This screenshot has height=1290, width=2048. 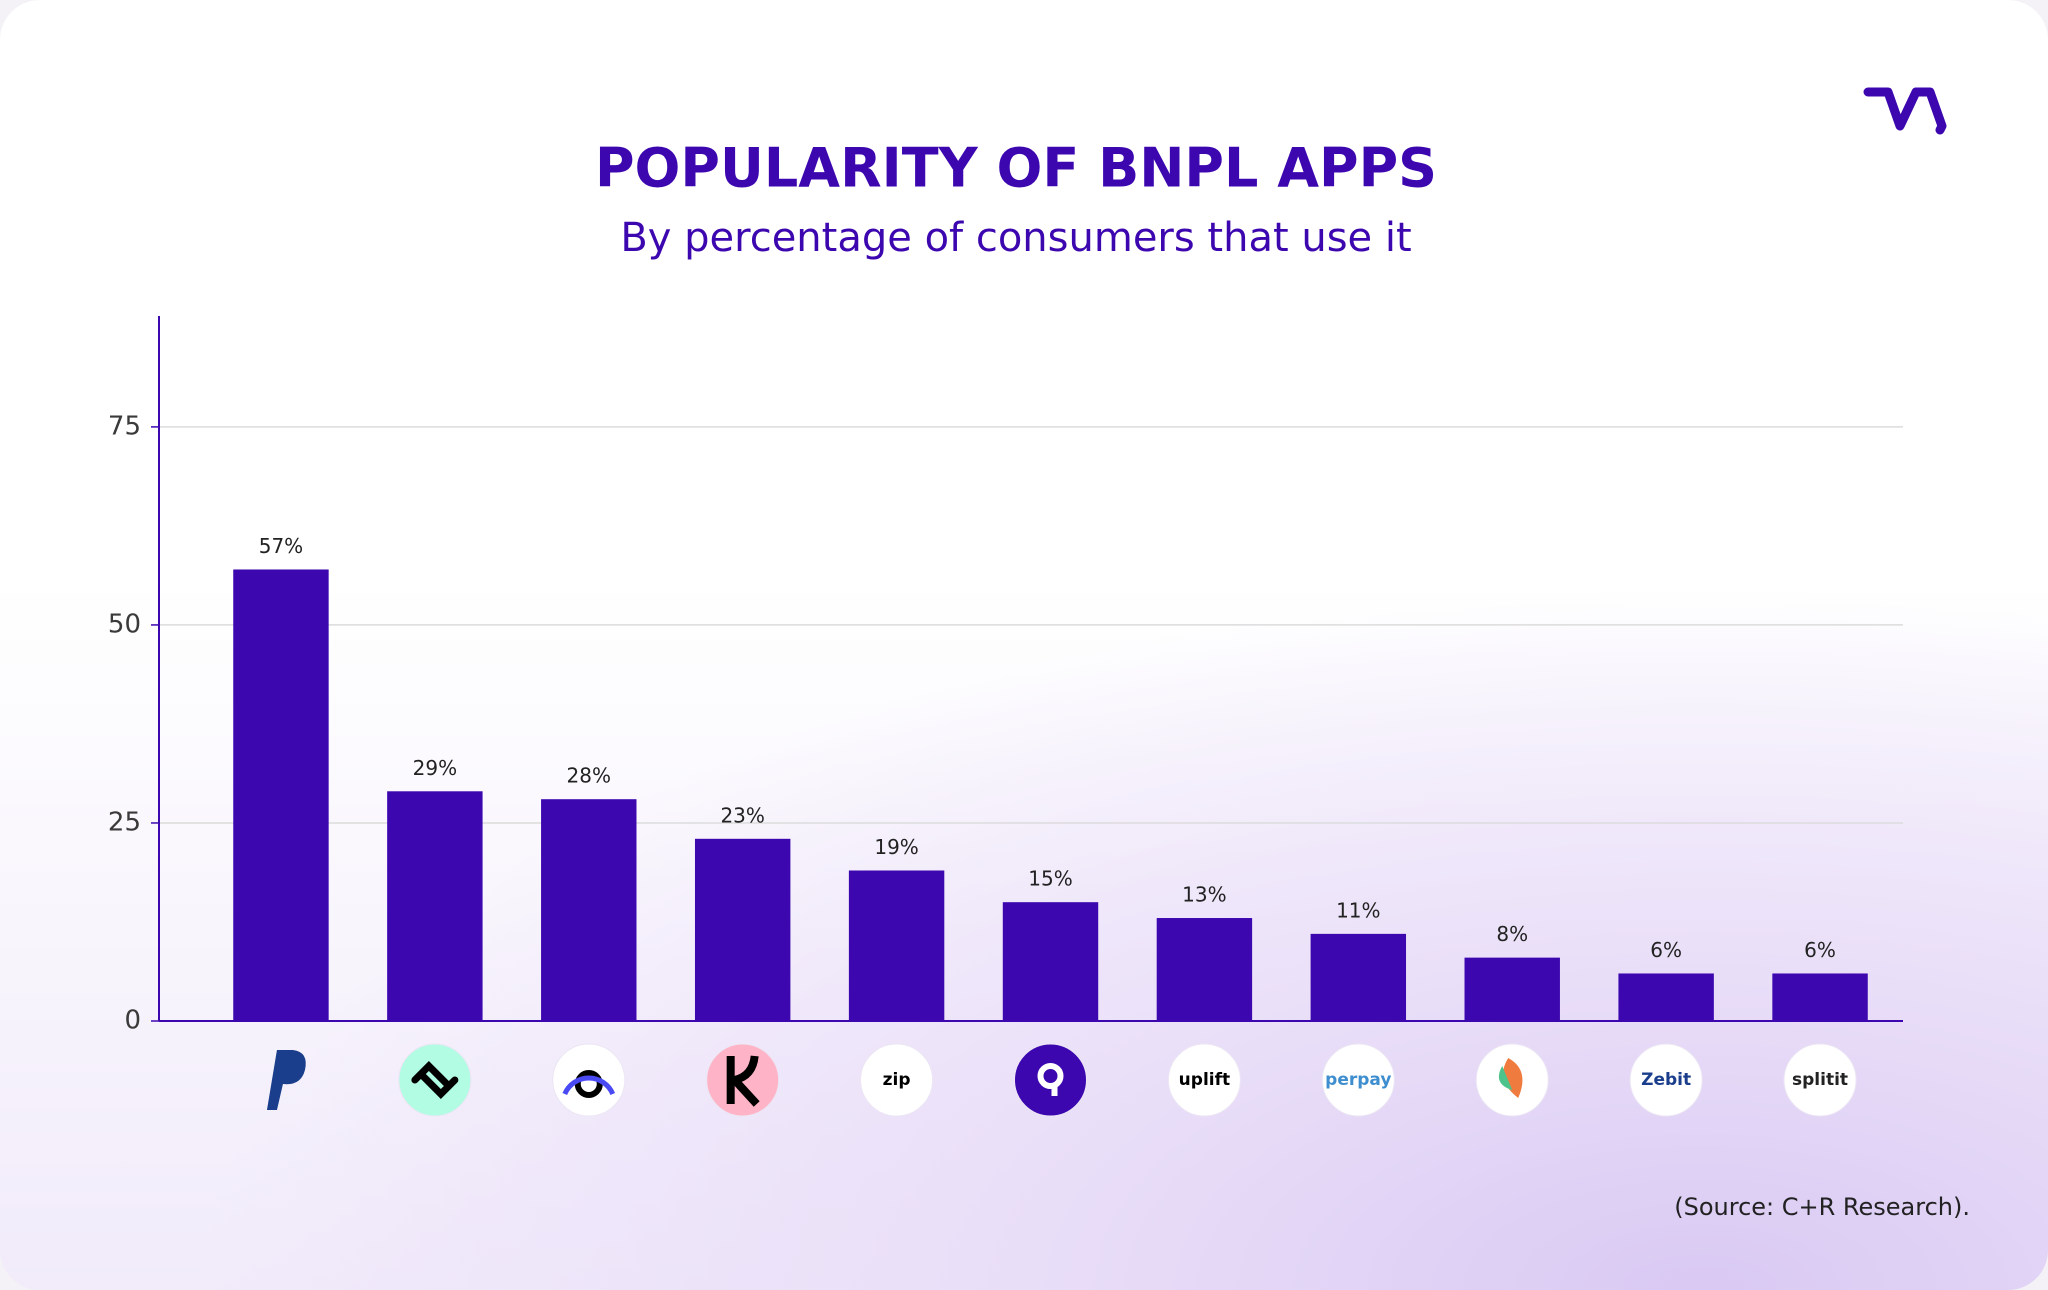 I want to click on value-label: 19%, so click(x=896, y=847).